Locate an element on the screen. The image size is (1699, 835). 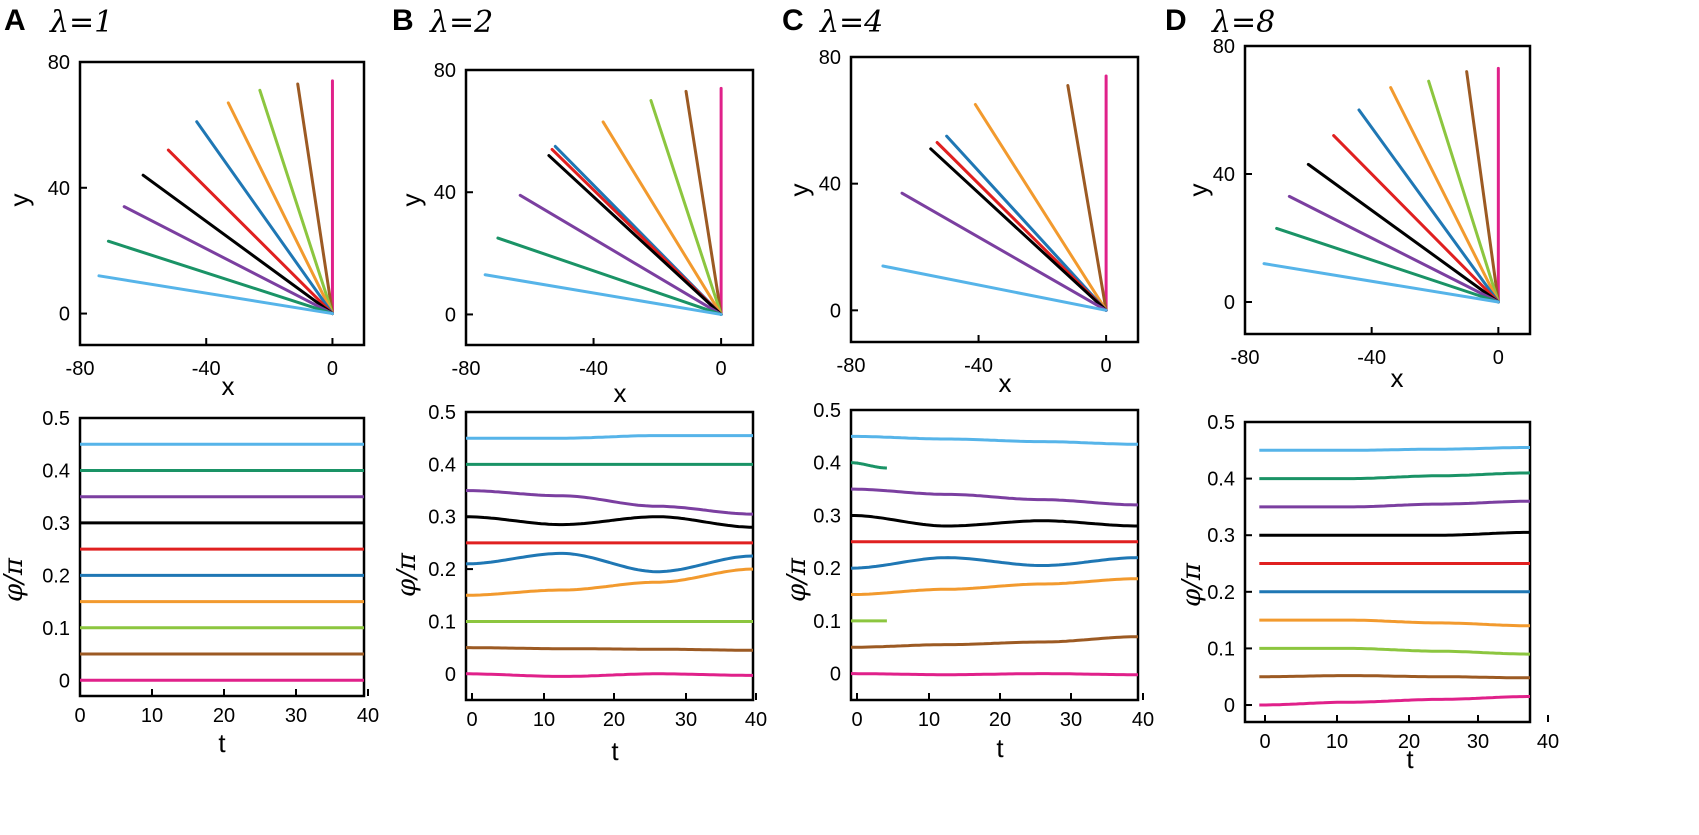
panel-title: λ=4 is located at coordinates (851, 22).